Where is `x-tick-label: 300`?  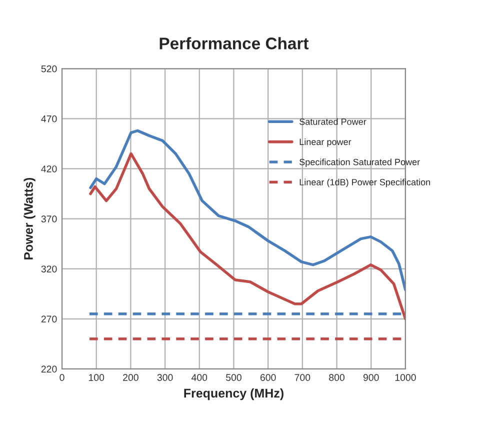
x-tick-label: 300 is located at coordinates (165, 377).